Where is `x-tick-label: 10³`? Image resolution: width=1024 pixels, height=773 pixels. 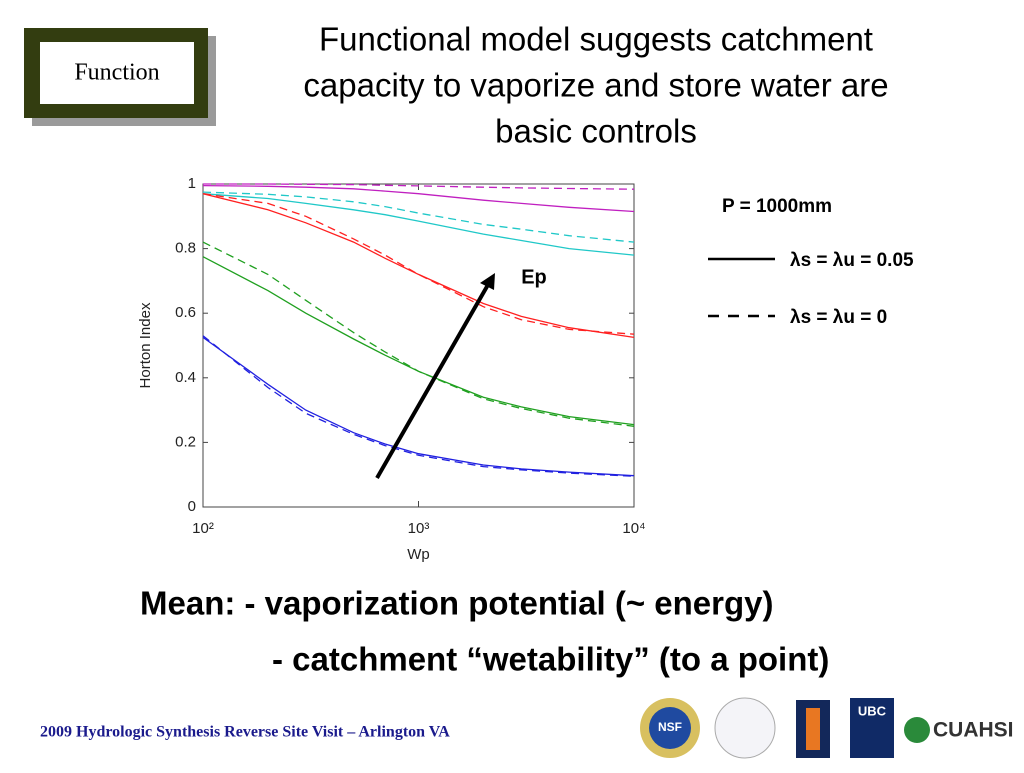
x-tick-label: 10³ is located at coordinates (419, 528).